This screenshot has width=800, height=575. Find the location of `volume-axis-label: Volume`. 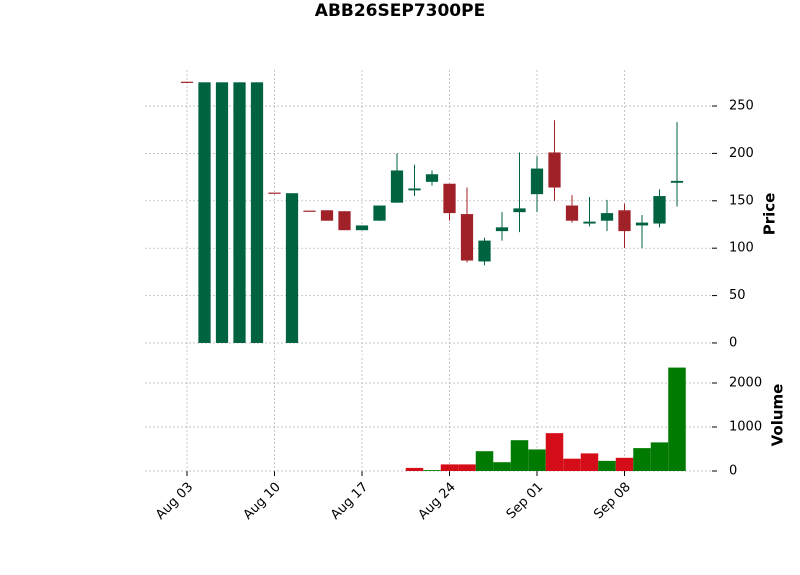

volume-axis-label: Volume is located at coordinates (778, 415).